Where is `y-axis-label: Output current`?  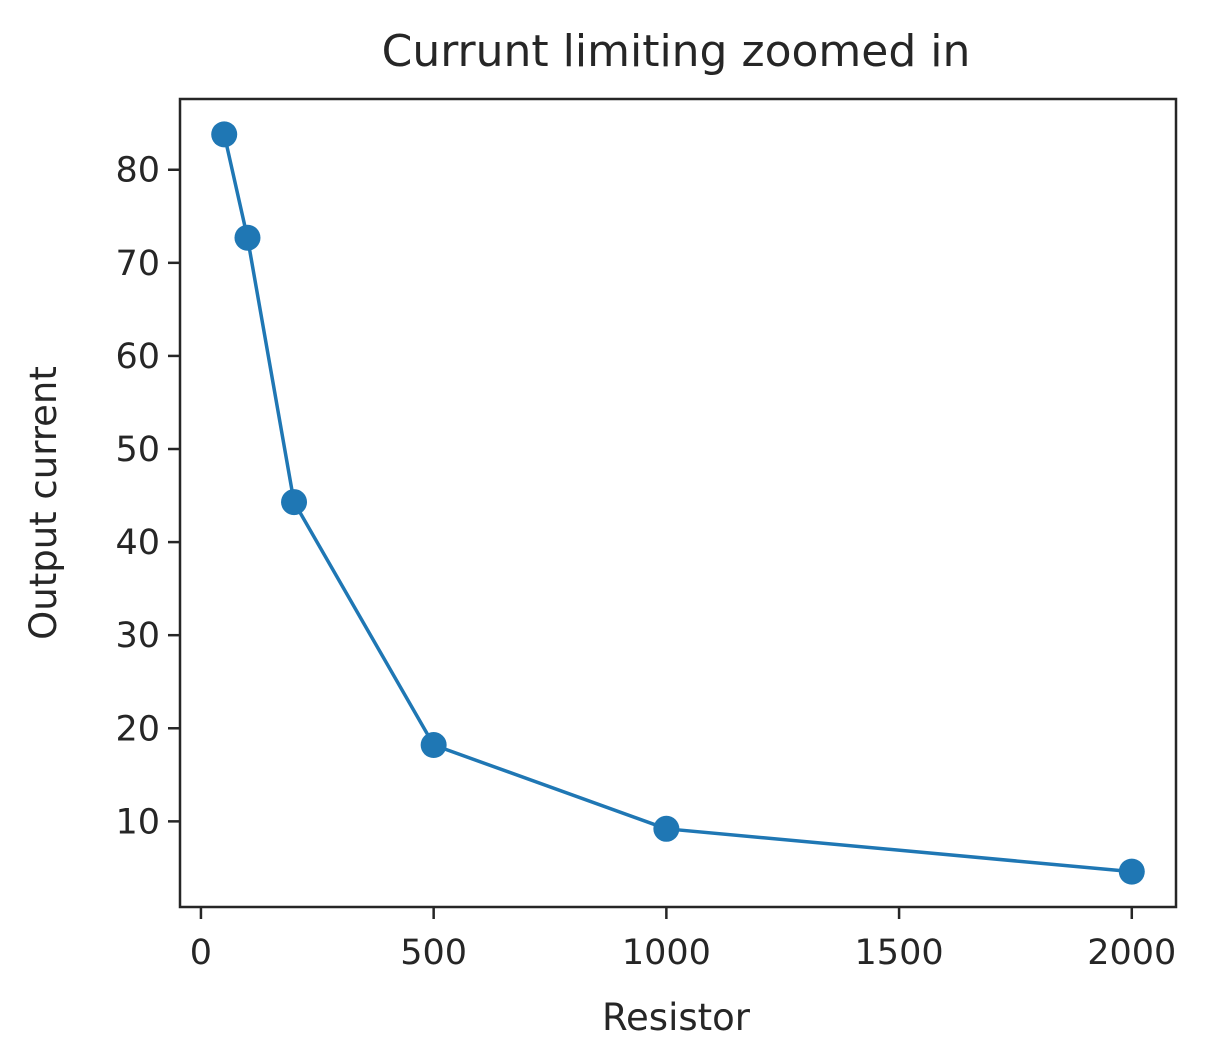
y-axis-label: Output current is located at coordinates (43, 503).